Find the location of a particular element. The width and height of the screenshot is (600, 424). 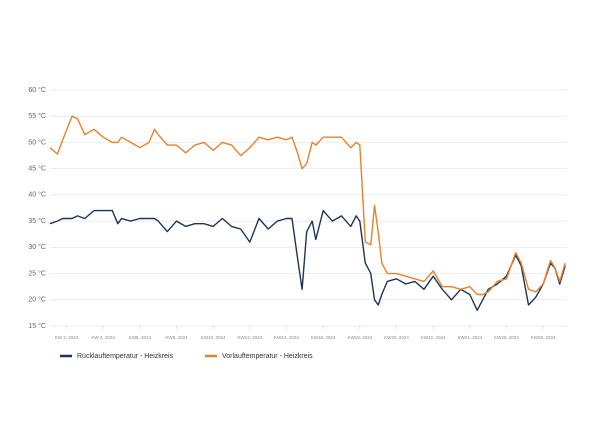

x-tick-label: KW28, 2024 is located at coordinates (543, 337).